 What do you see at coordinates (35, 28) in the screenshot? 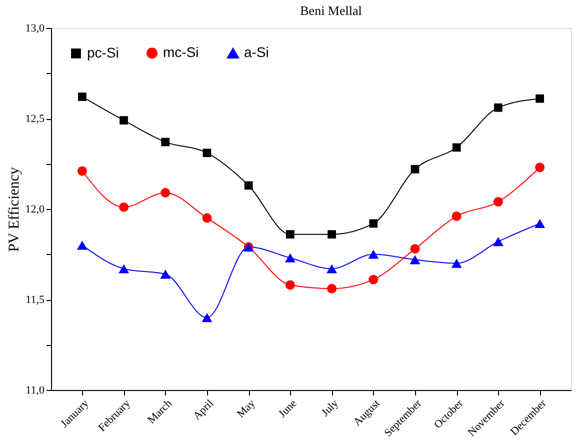
I see `y-tick-label: 13,0` at bounding box center [35, 28].